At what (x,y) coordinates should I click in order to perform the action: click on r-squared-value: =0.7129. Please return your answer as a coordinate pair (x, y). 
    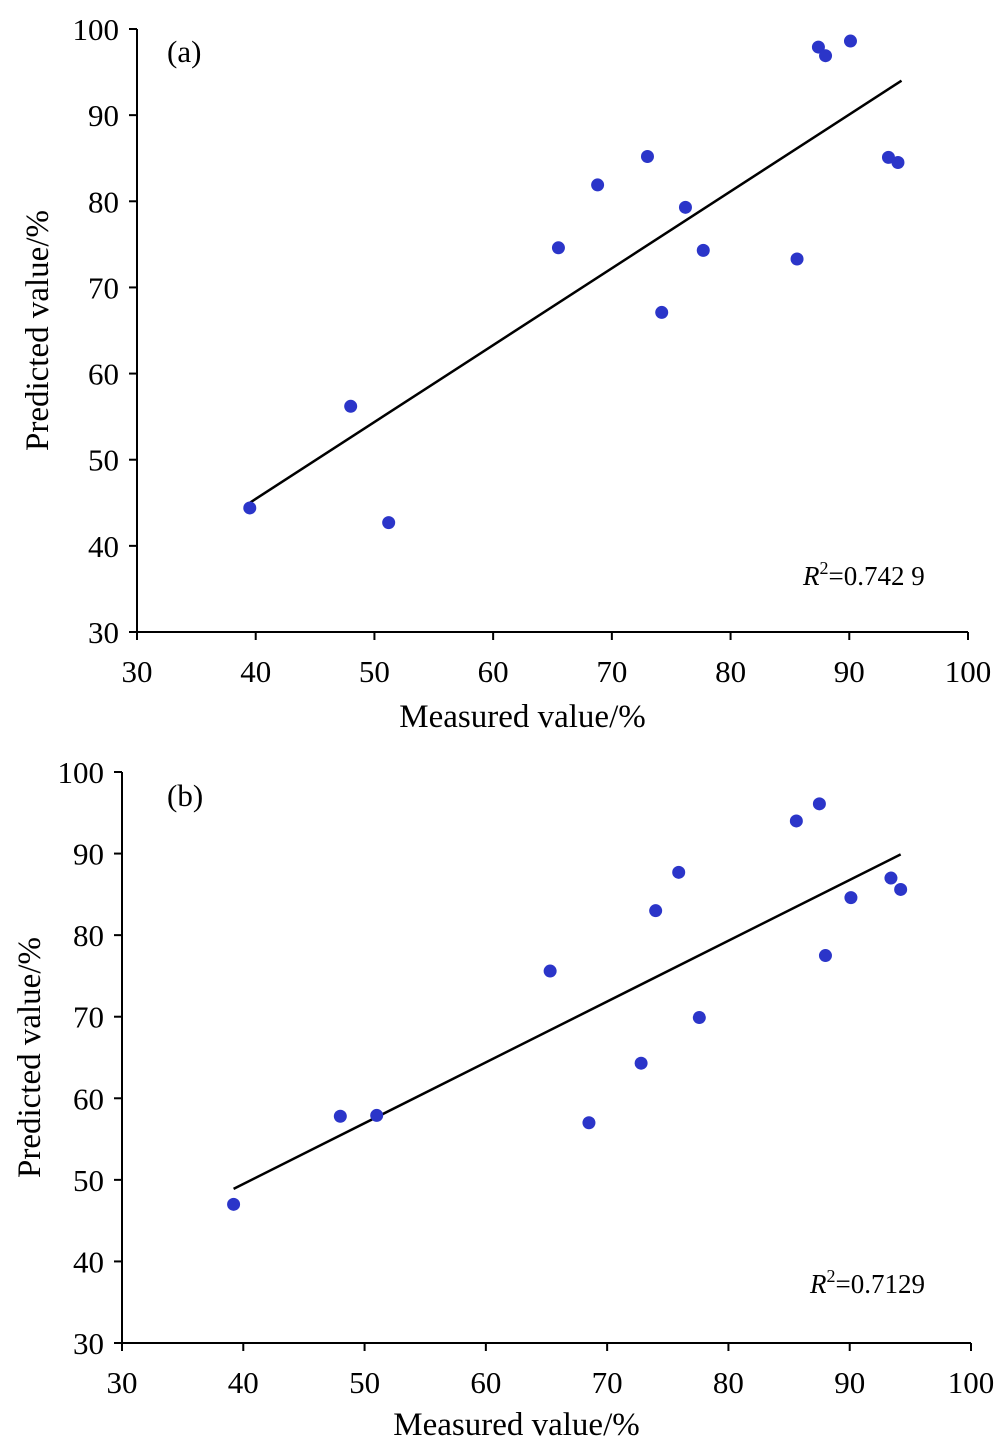
    Looking at the image, I should click on (880, 1284).